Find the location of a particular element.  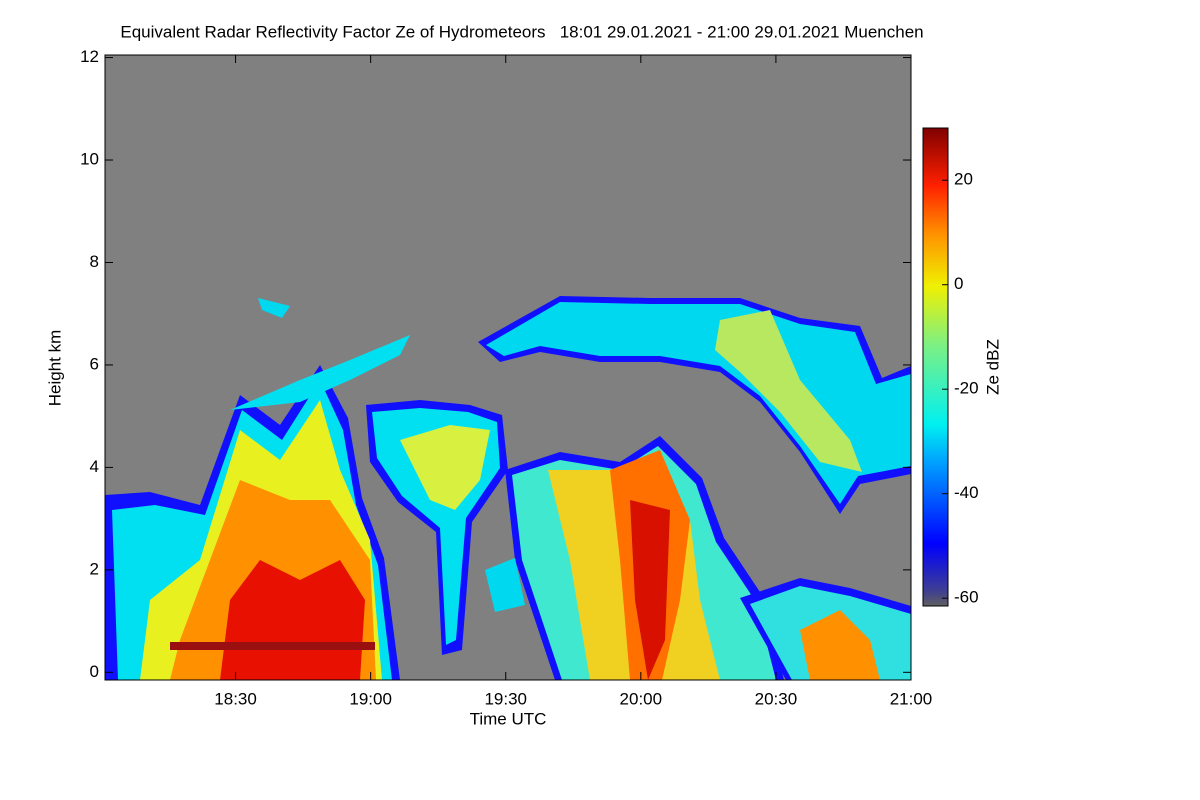

y-axis-label: Height km is located at coordinates (54, 368).